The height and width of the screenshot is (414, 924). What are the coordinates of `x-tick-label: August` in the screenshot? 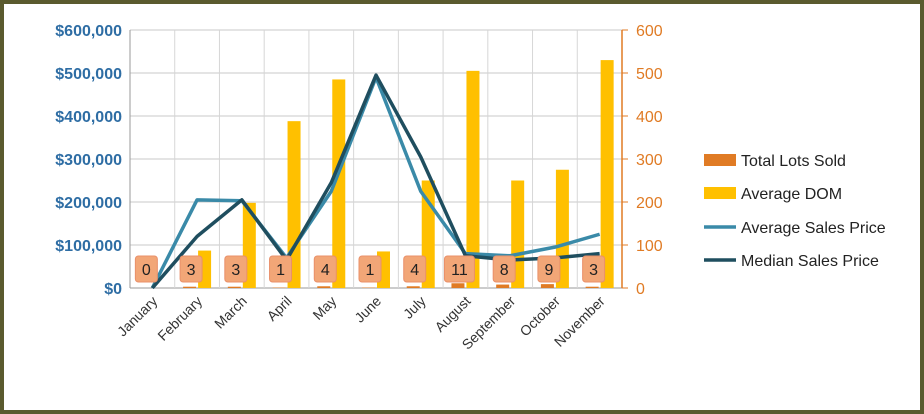 It's located at (452, 314).